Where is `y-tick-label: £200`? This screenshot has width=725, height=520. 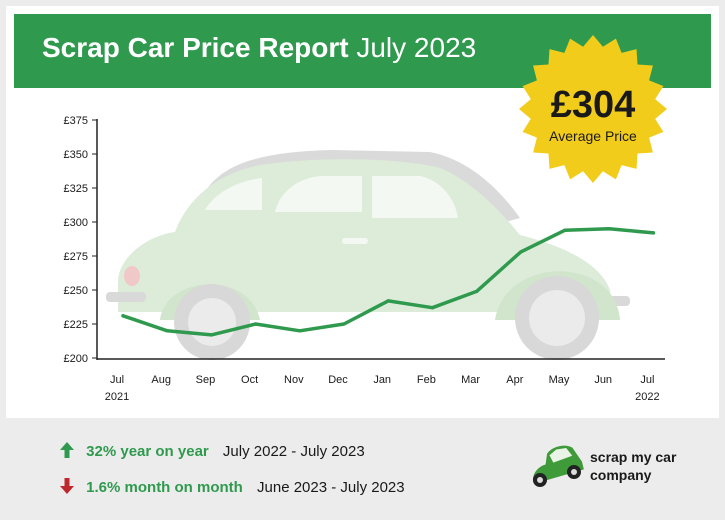
y-tick-label: £200 is located at coordinates (76, 359).